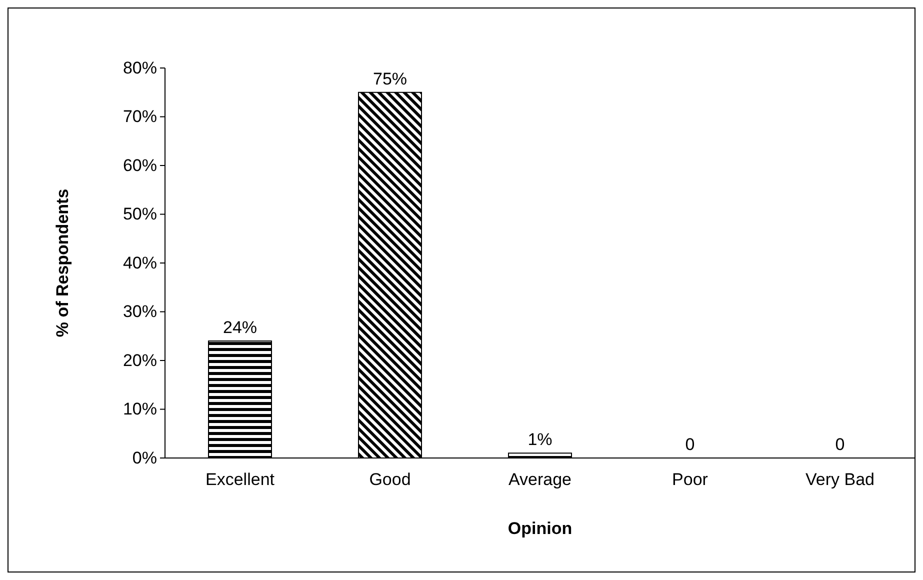 This screenshot has height=580, width=923. Describe the element at coordinates (139, 165) in the screenshot. I see `y-tick-label: 60%` at that location.